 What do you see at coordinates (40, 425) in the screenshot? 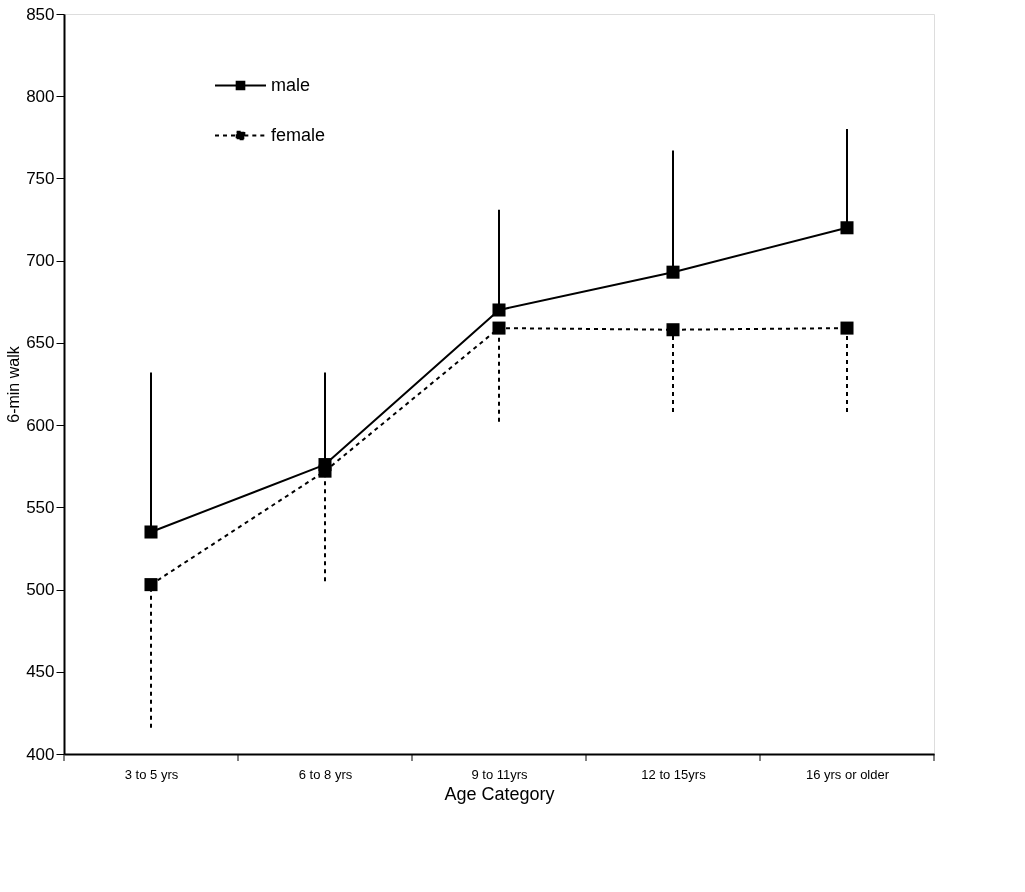
I see `y-tick-label: 600` at bounding box center [40, 425].